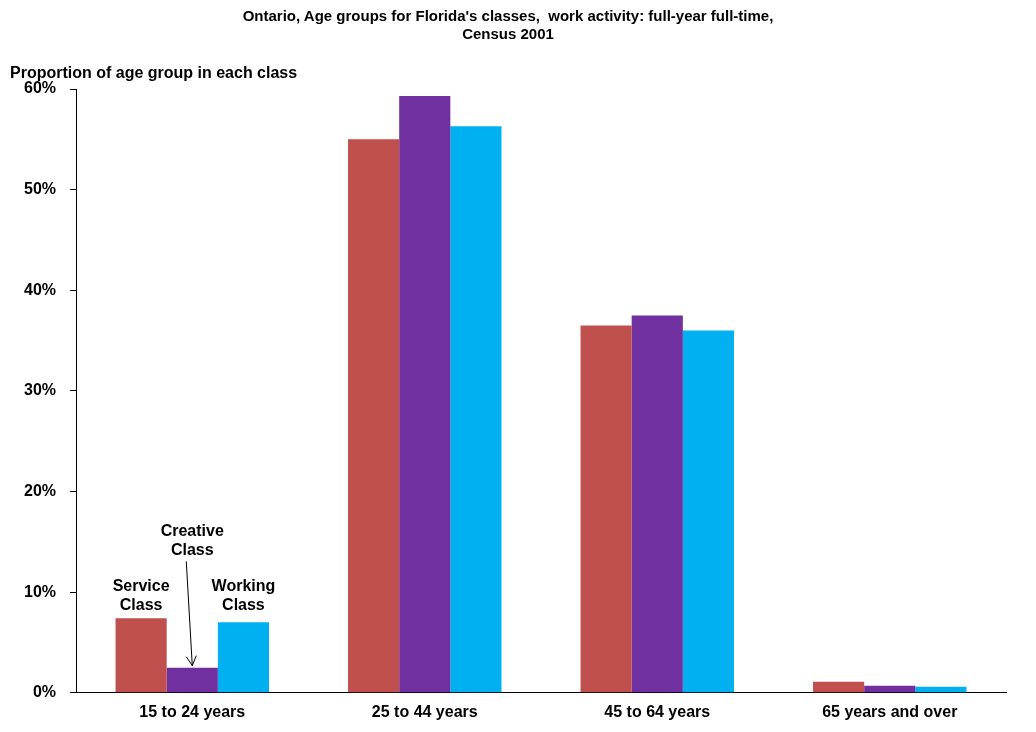  I want to click on x-tick-label: 65 years and over, so click(890, 711).